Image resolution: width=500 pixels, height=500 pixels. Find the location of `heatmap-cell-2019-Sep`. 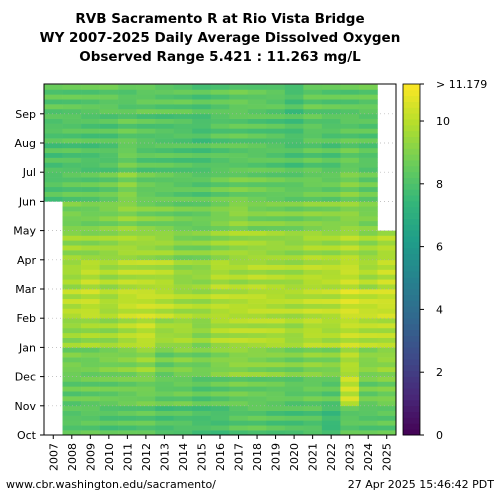

heatmap-cell-2019-Sep is located at coordinates (276, 102).